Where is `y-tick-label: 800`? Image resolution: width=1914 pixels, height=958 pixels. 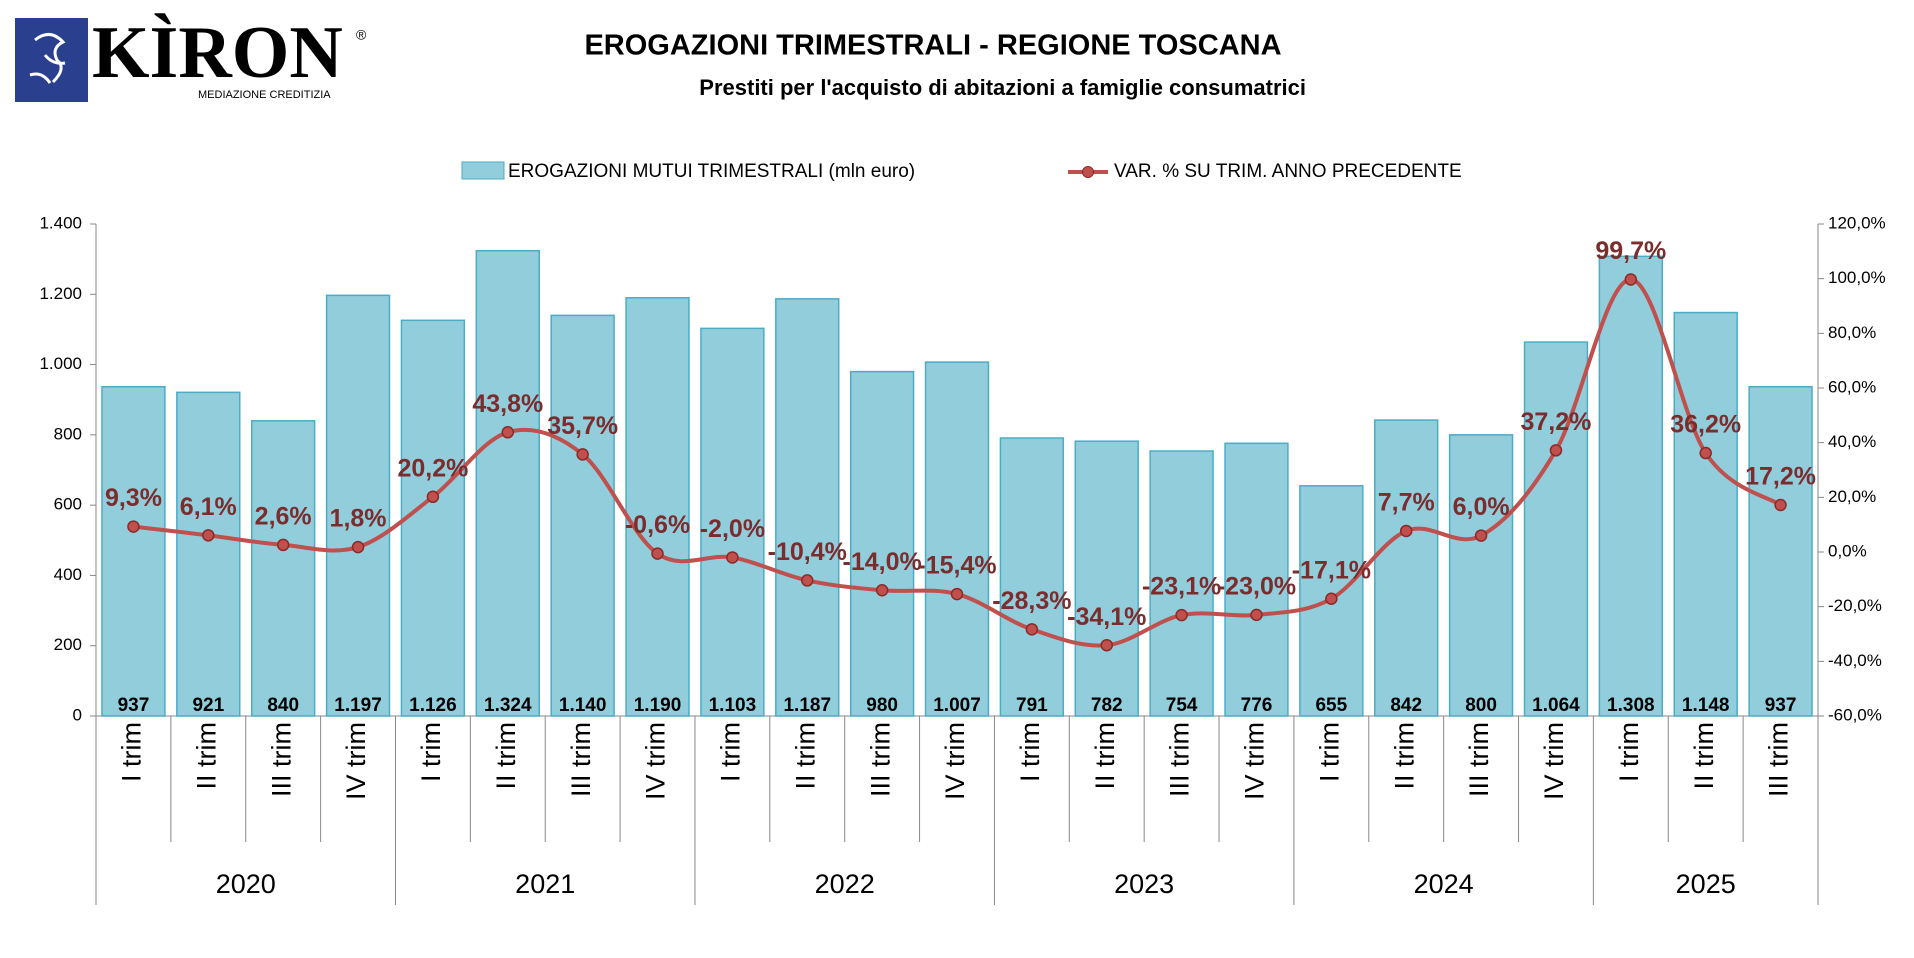 y-tick-label: 800 is located at coordinates (68, 433).